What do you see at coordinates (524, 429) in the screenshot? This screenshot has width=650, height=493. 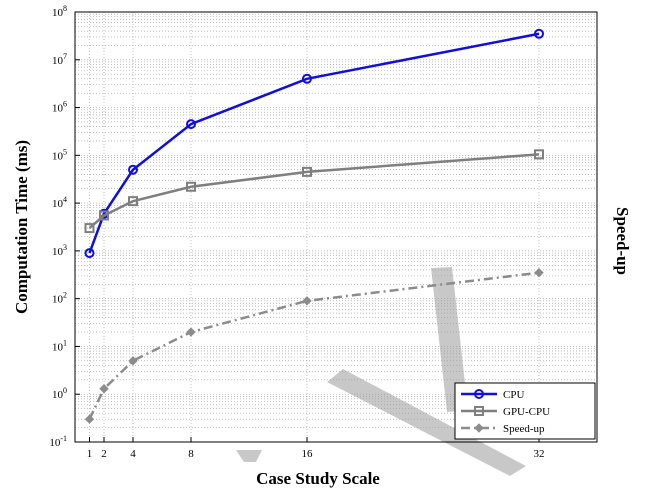 I see `legend-label-speed-up: Speed-up` at bounding box center [524, 429].